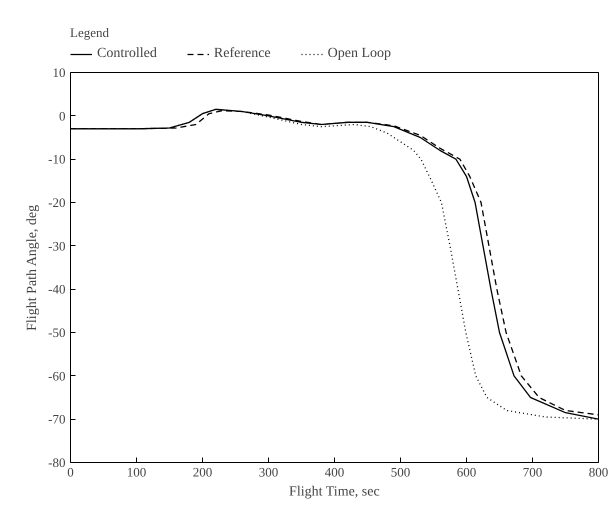  I want to click on y-tick-label: -40, so click(57, 289).